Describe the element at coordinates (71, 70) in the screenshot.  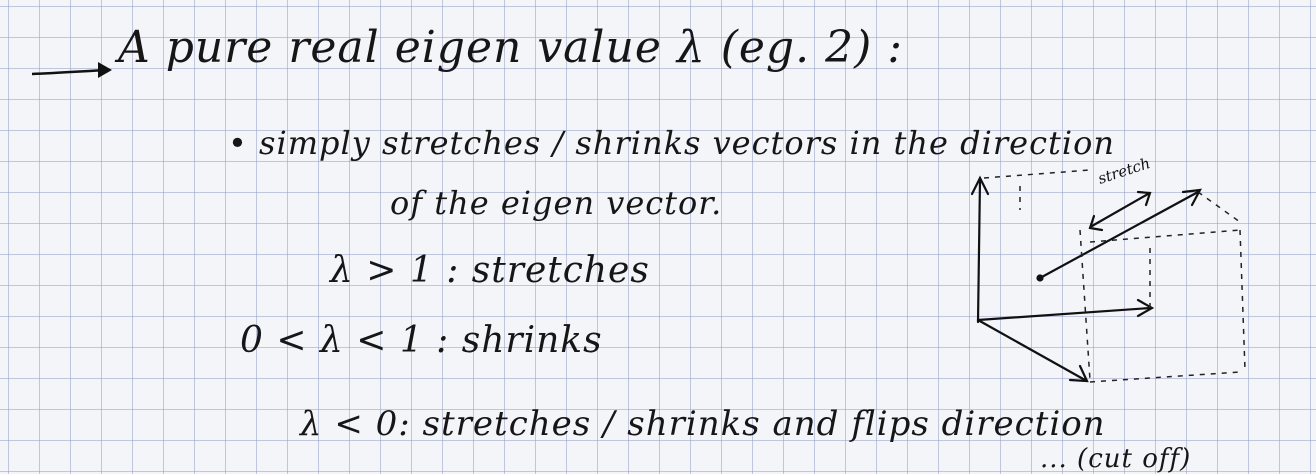
I see `arrow-bullet-icon` at that location.